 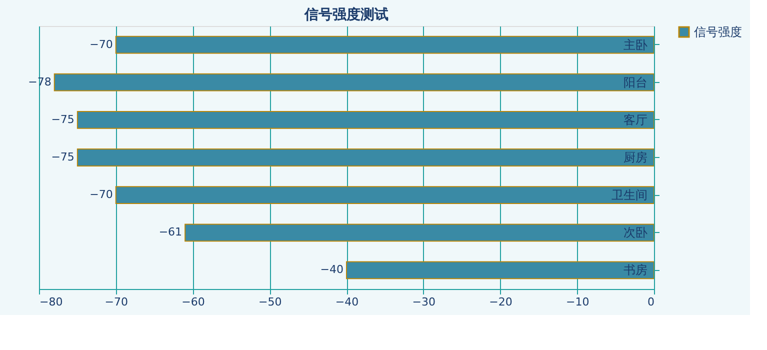 What do you see at coordinates (116, 302) in the screenshot?
I see `x-tick-label: −70` at bounding box center [116, 302].